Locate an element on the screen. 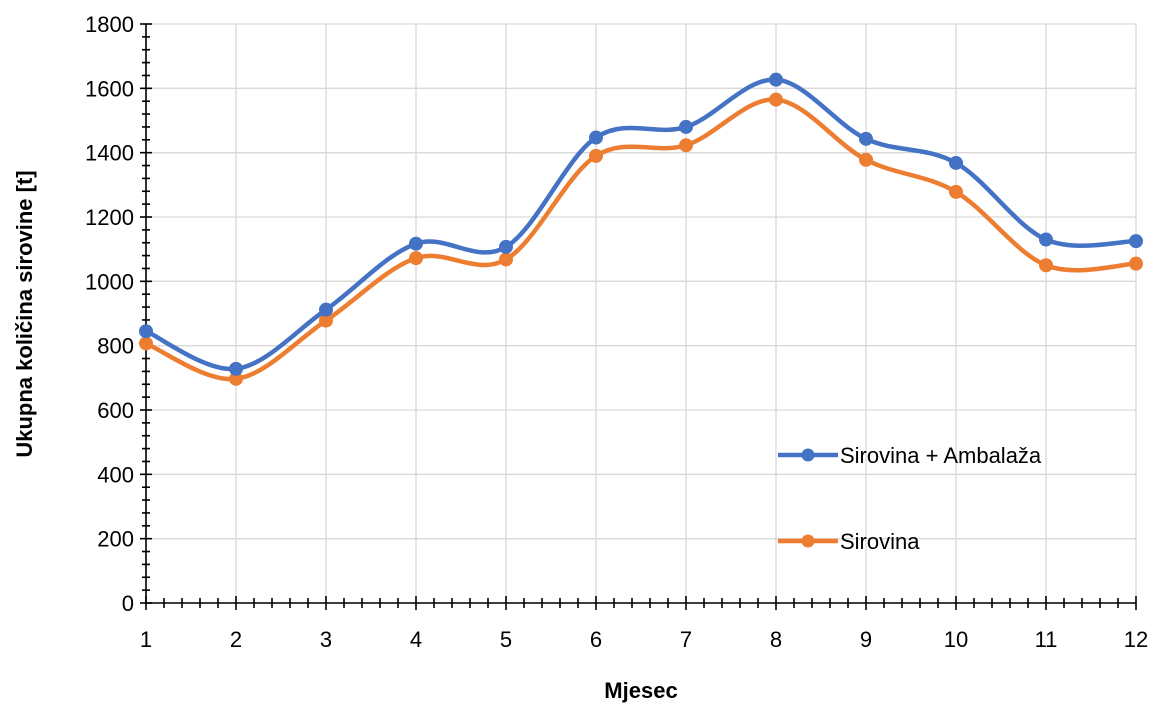  y-tick-label-600: 600 is located at coordinates (115, 410).